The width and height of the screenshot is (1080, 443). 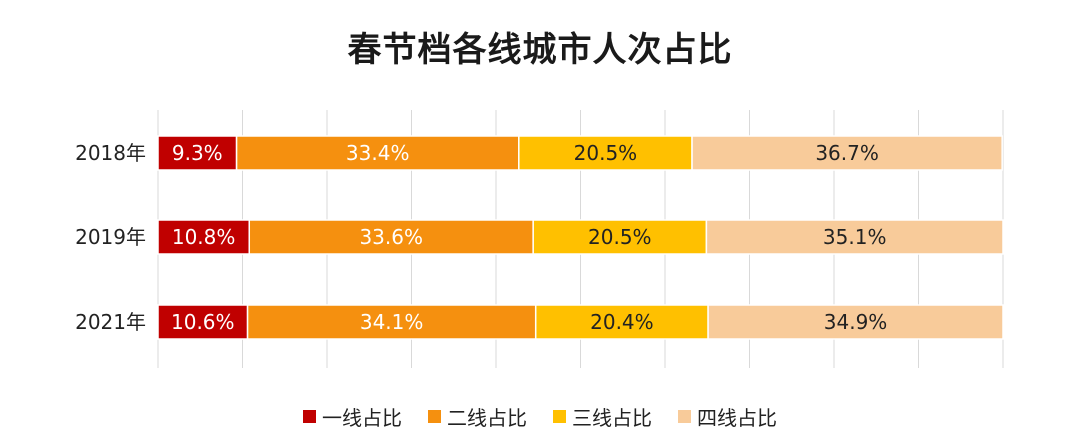 I want to click on legend-item: 三线占比, so click(x=602, y=416).